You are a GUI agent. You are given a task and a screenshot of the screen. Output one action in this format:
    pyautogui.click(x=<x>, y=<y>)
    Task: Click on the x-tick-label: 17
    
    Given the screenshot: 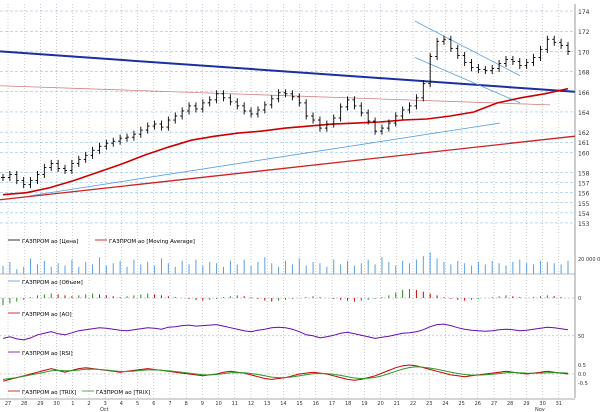 What is the action you would take?
    pyautogui.click(x=332, y=404)
    